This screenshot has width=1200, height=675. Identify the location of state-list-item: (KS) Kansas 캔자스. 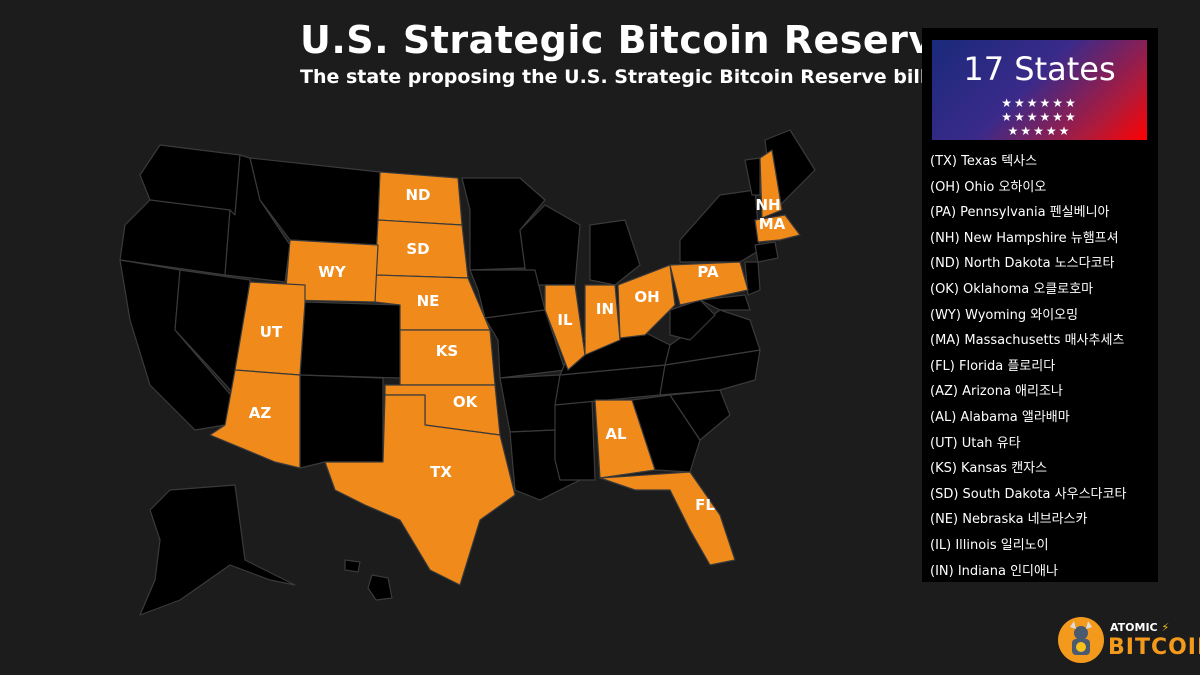
(989, 469).